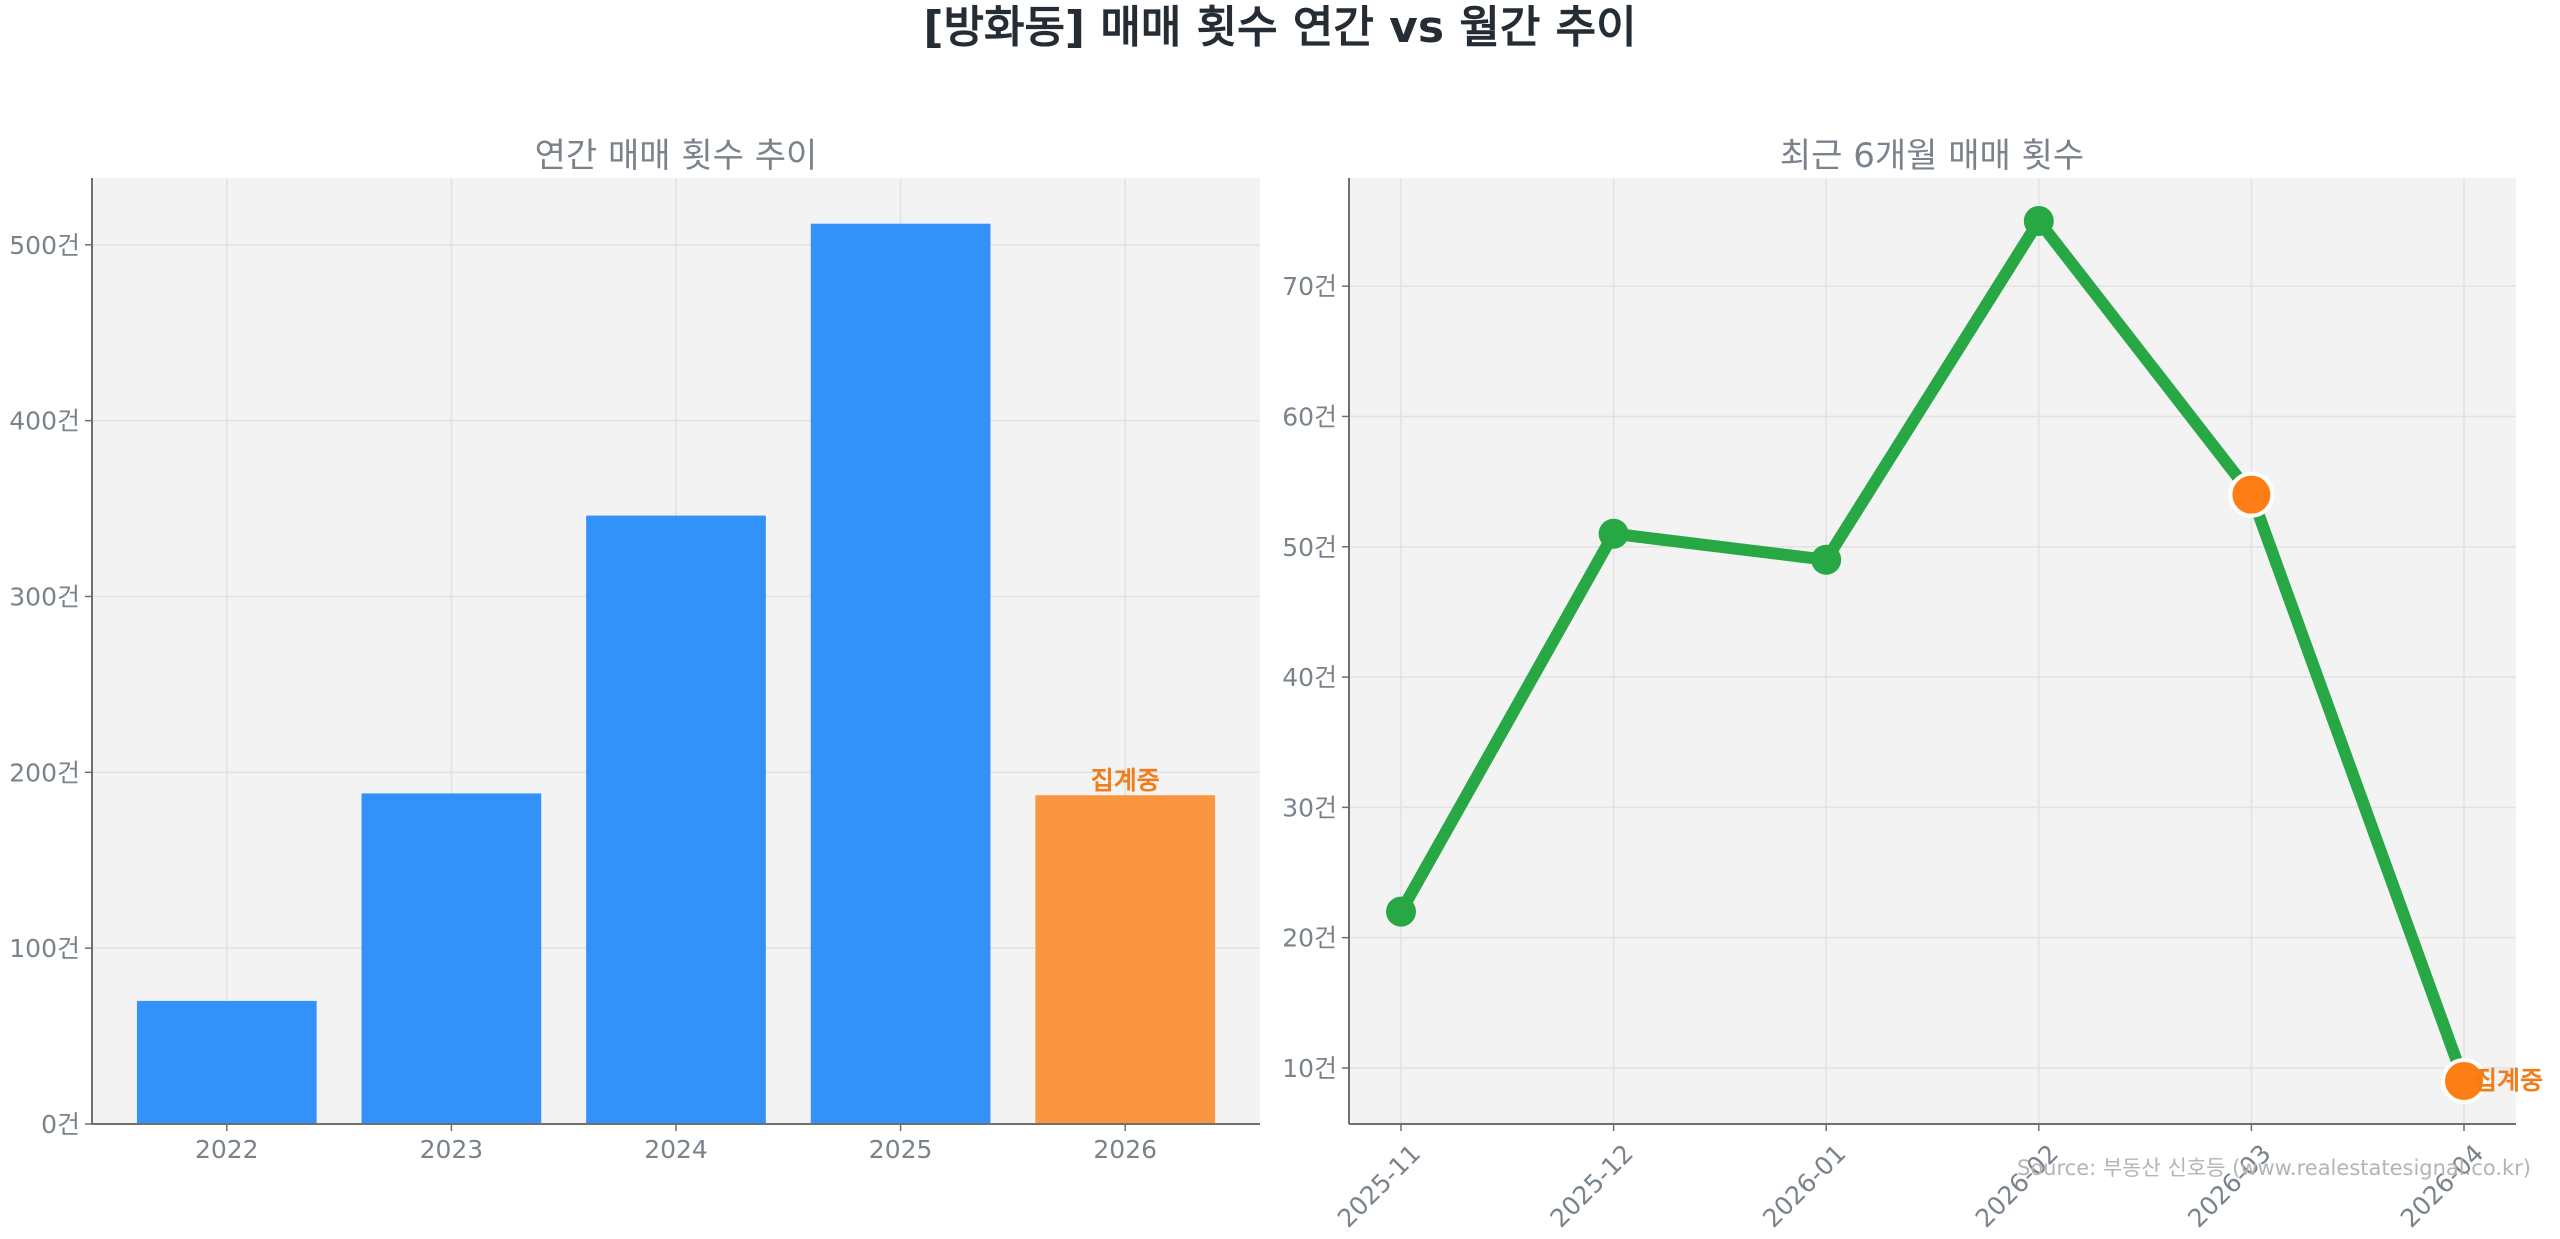 The image size is (2560, 1239). What do you see at coordinates (1804, 1186) in the screenshot?
I see `x-tick-label: 2026-01` at bounding box center [1804, 1186].